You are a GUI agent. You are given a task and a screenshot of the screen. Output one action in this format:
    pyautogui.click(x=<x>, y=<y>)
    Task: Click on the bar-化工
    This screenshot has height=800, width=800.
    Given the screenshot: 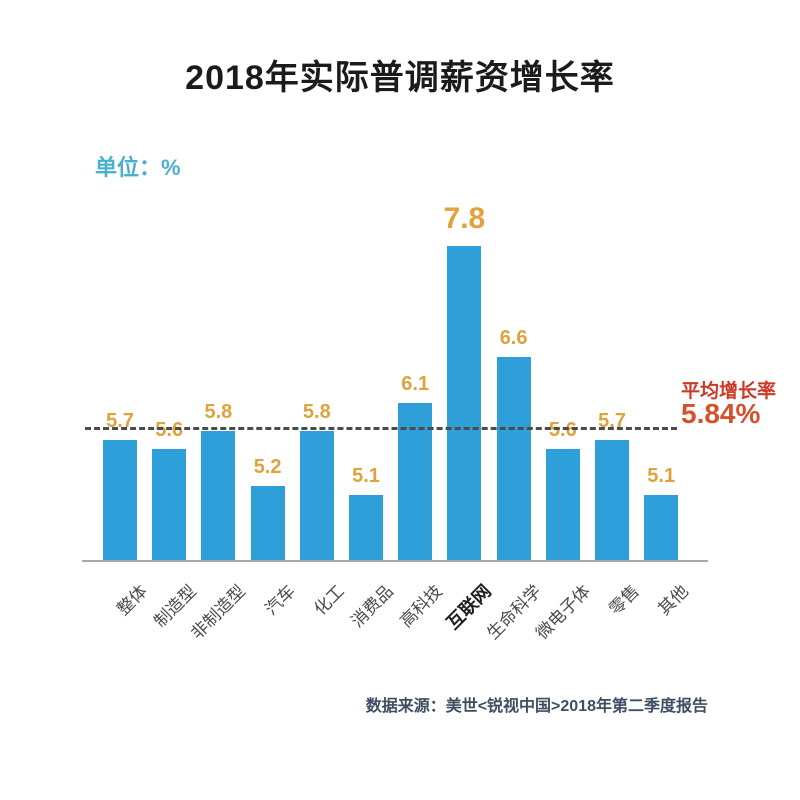 What is the action you would take?
    pyautogui.click(x=316, y=495)
    